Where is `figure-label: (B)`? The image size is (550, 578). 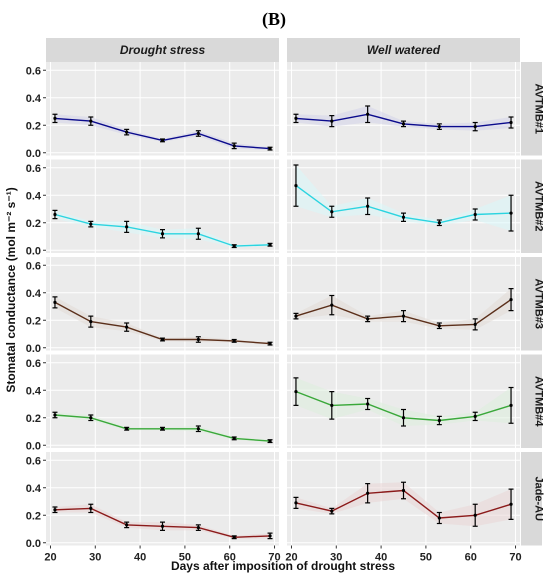
figure-label: (B) is located at coordinates (274, 19).